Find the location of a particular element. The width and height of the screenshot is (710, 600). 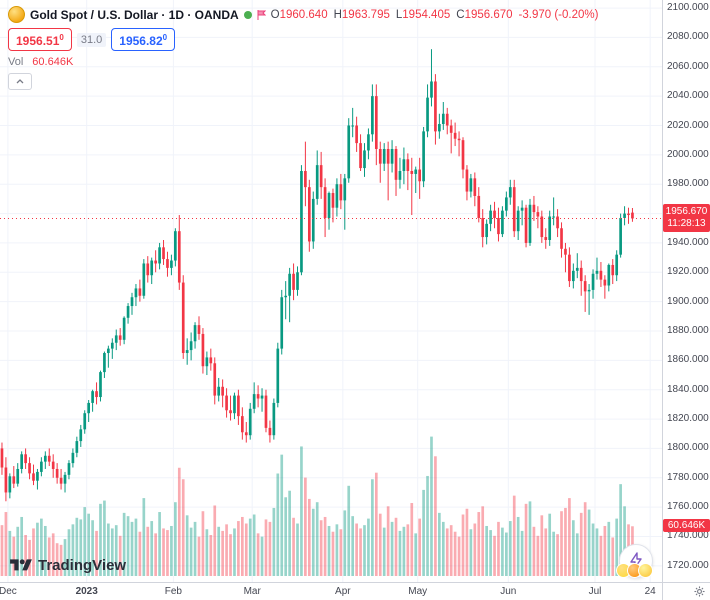

price-tick: 1760.000 is located at coordinates (688, 507).